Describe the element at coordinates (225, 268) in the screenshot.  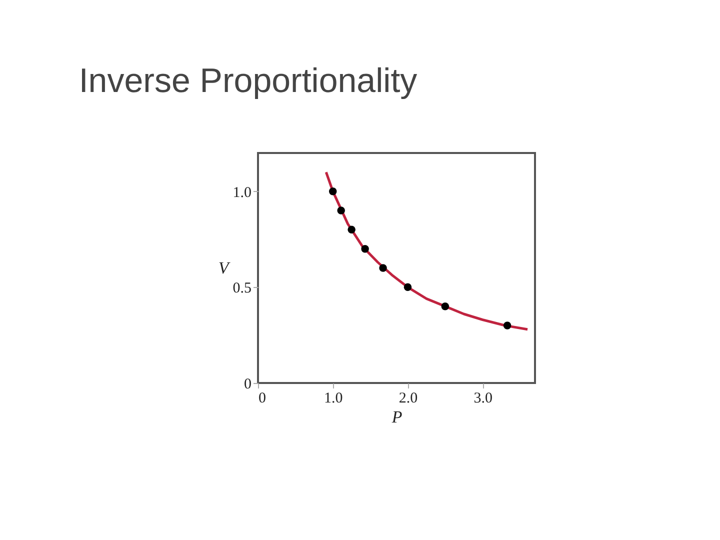
I see `y-axis-title: V` at that location.